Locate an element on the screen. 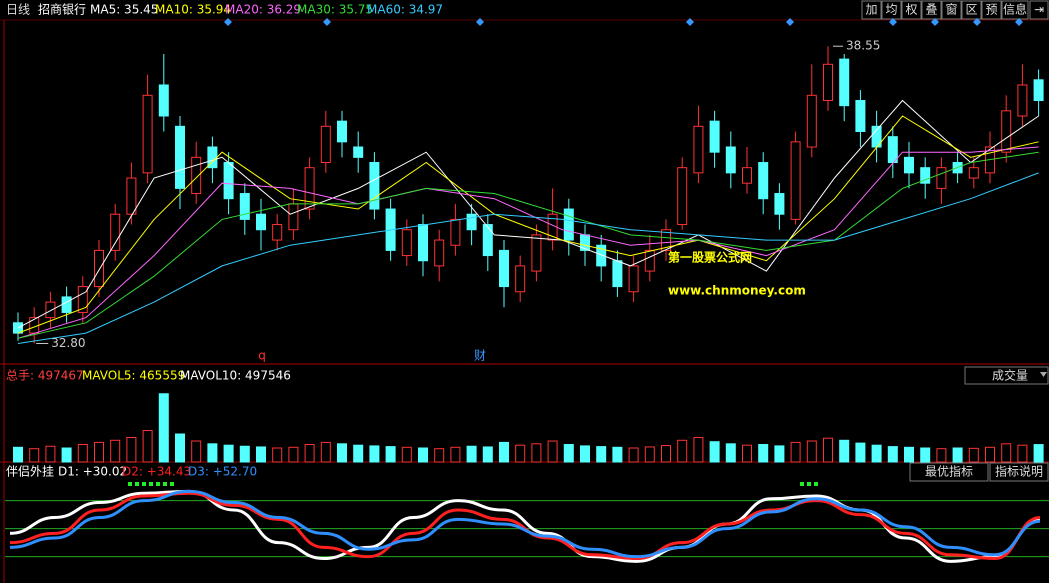  indicator-name: 伴侣外挂 is located at coordinates (30, 471).